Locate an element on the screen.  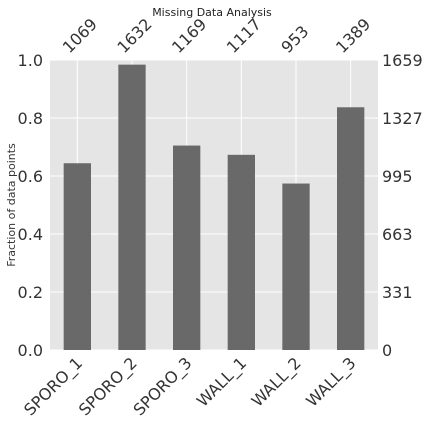
left-tick-label: 0.6 is located at coordinates (30, 176).